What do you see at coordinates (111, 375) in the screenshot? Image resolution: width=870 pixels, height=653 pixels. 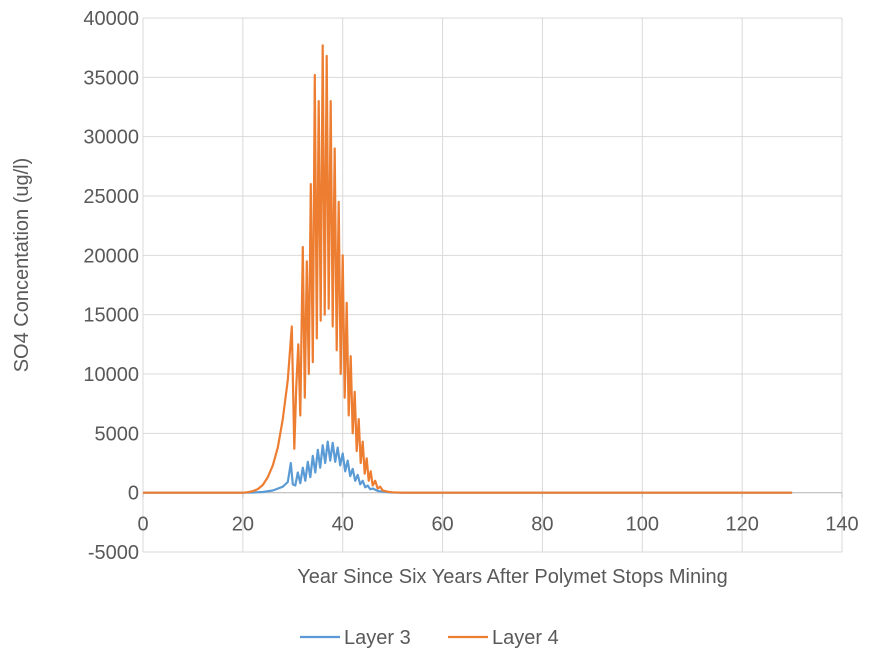 I see `y-tick-label: 10000` at bounding box center [111, 375].